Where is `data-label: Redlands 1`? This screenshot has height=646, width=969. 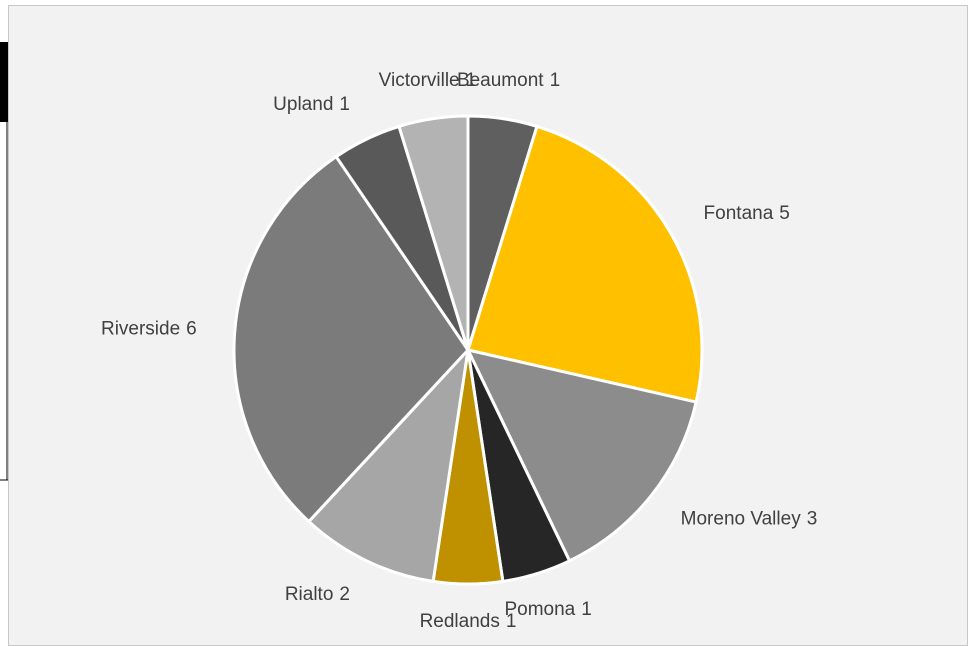 data-label: Redlands 1 is located at coordinates (468, 621).